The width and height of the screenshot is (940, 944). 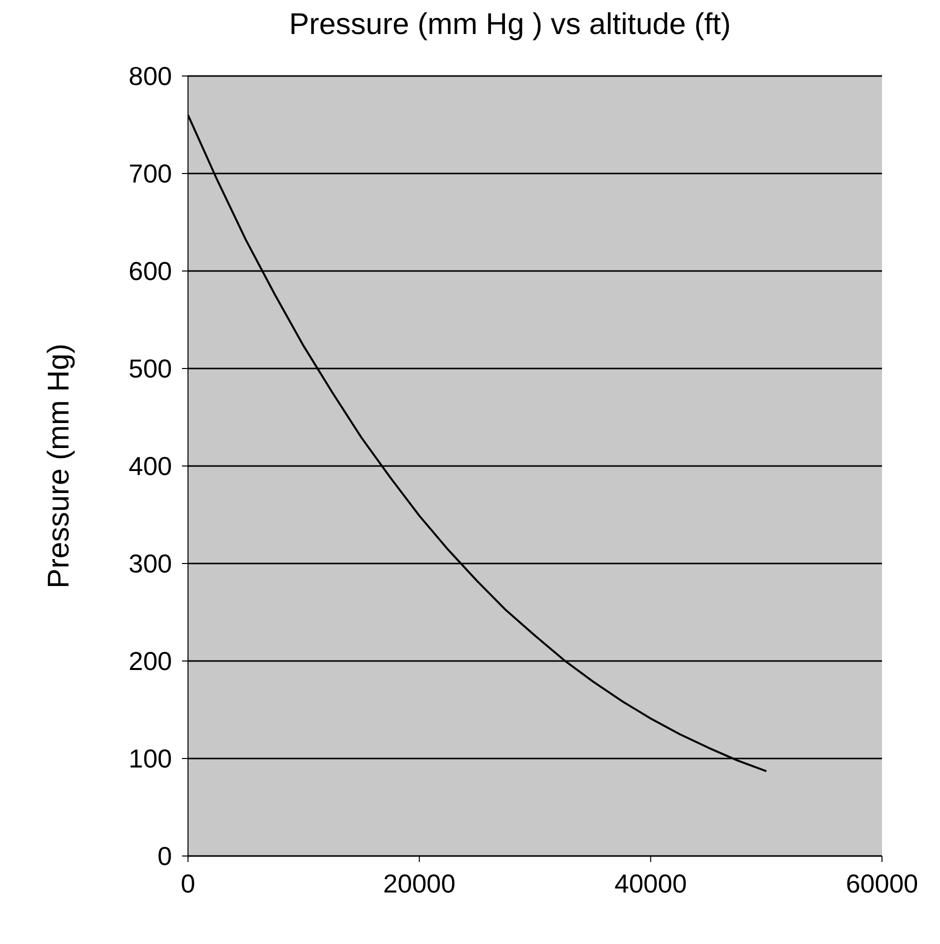 What do you see at coordinates (150, 563) in the screenshot?
I see `y-tick-label: 300` at bounding box center [150, 563].